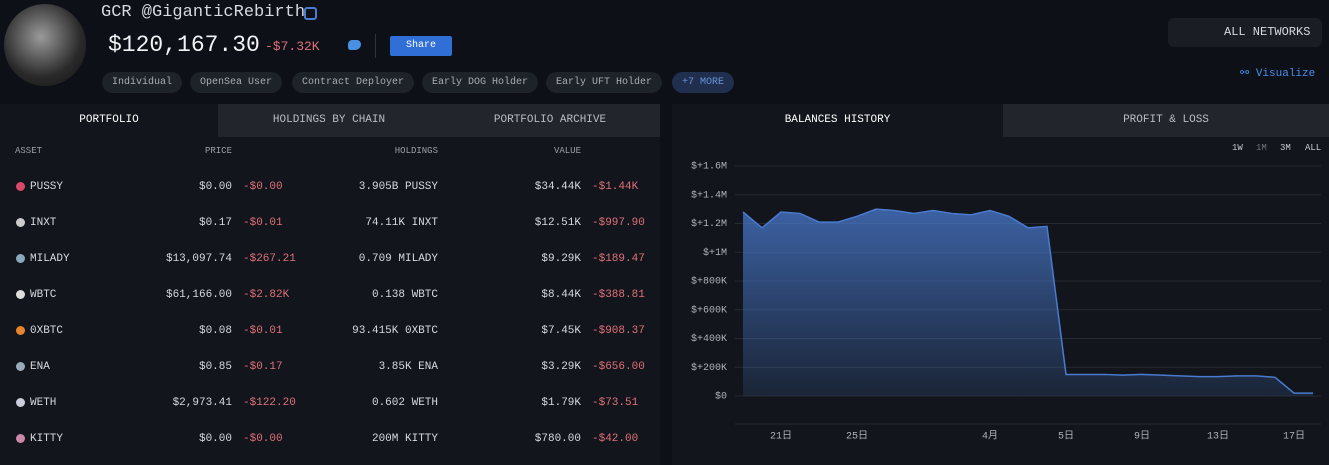 The height and width of the screenshot is (465, 1329). I want to click on asset-name: KITTY, so click(47, 439).